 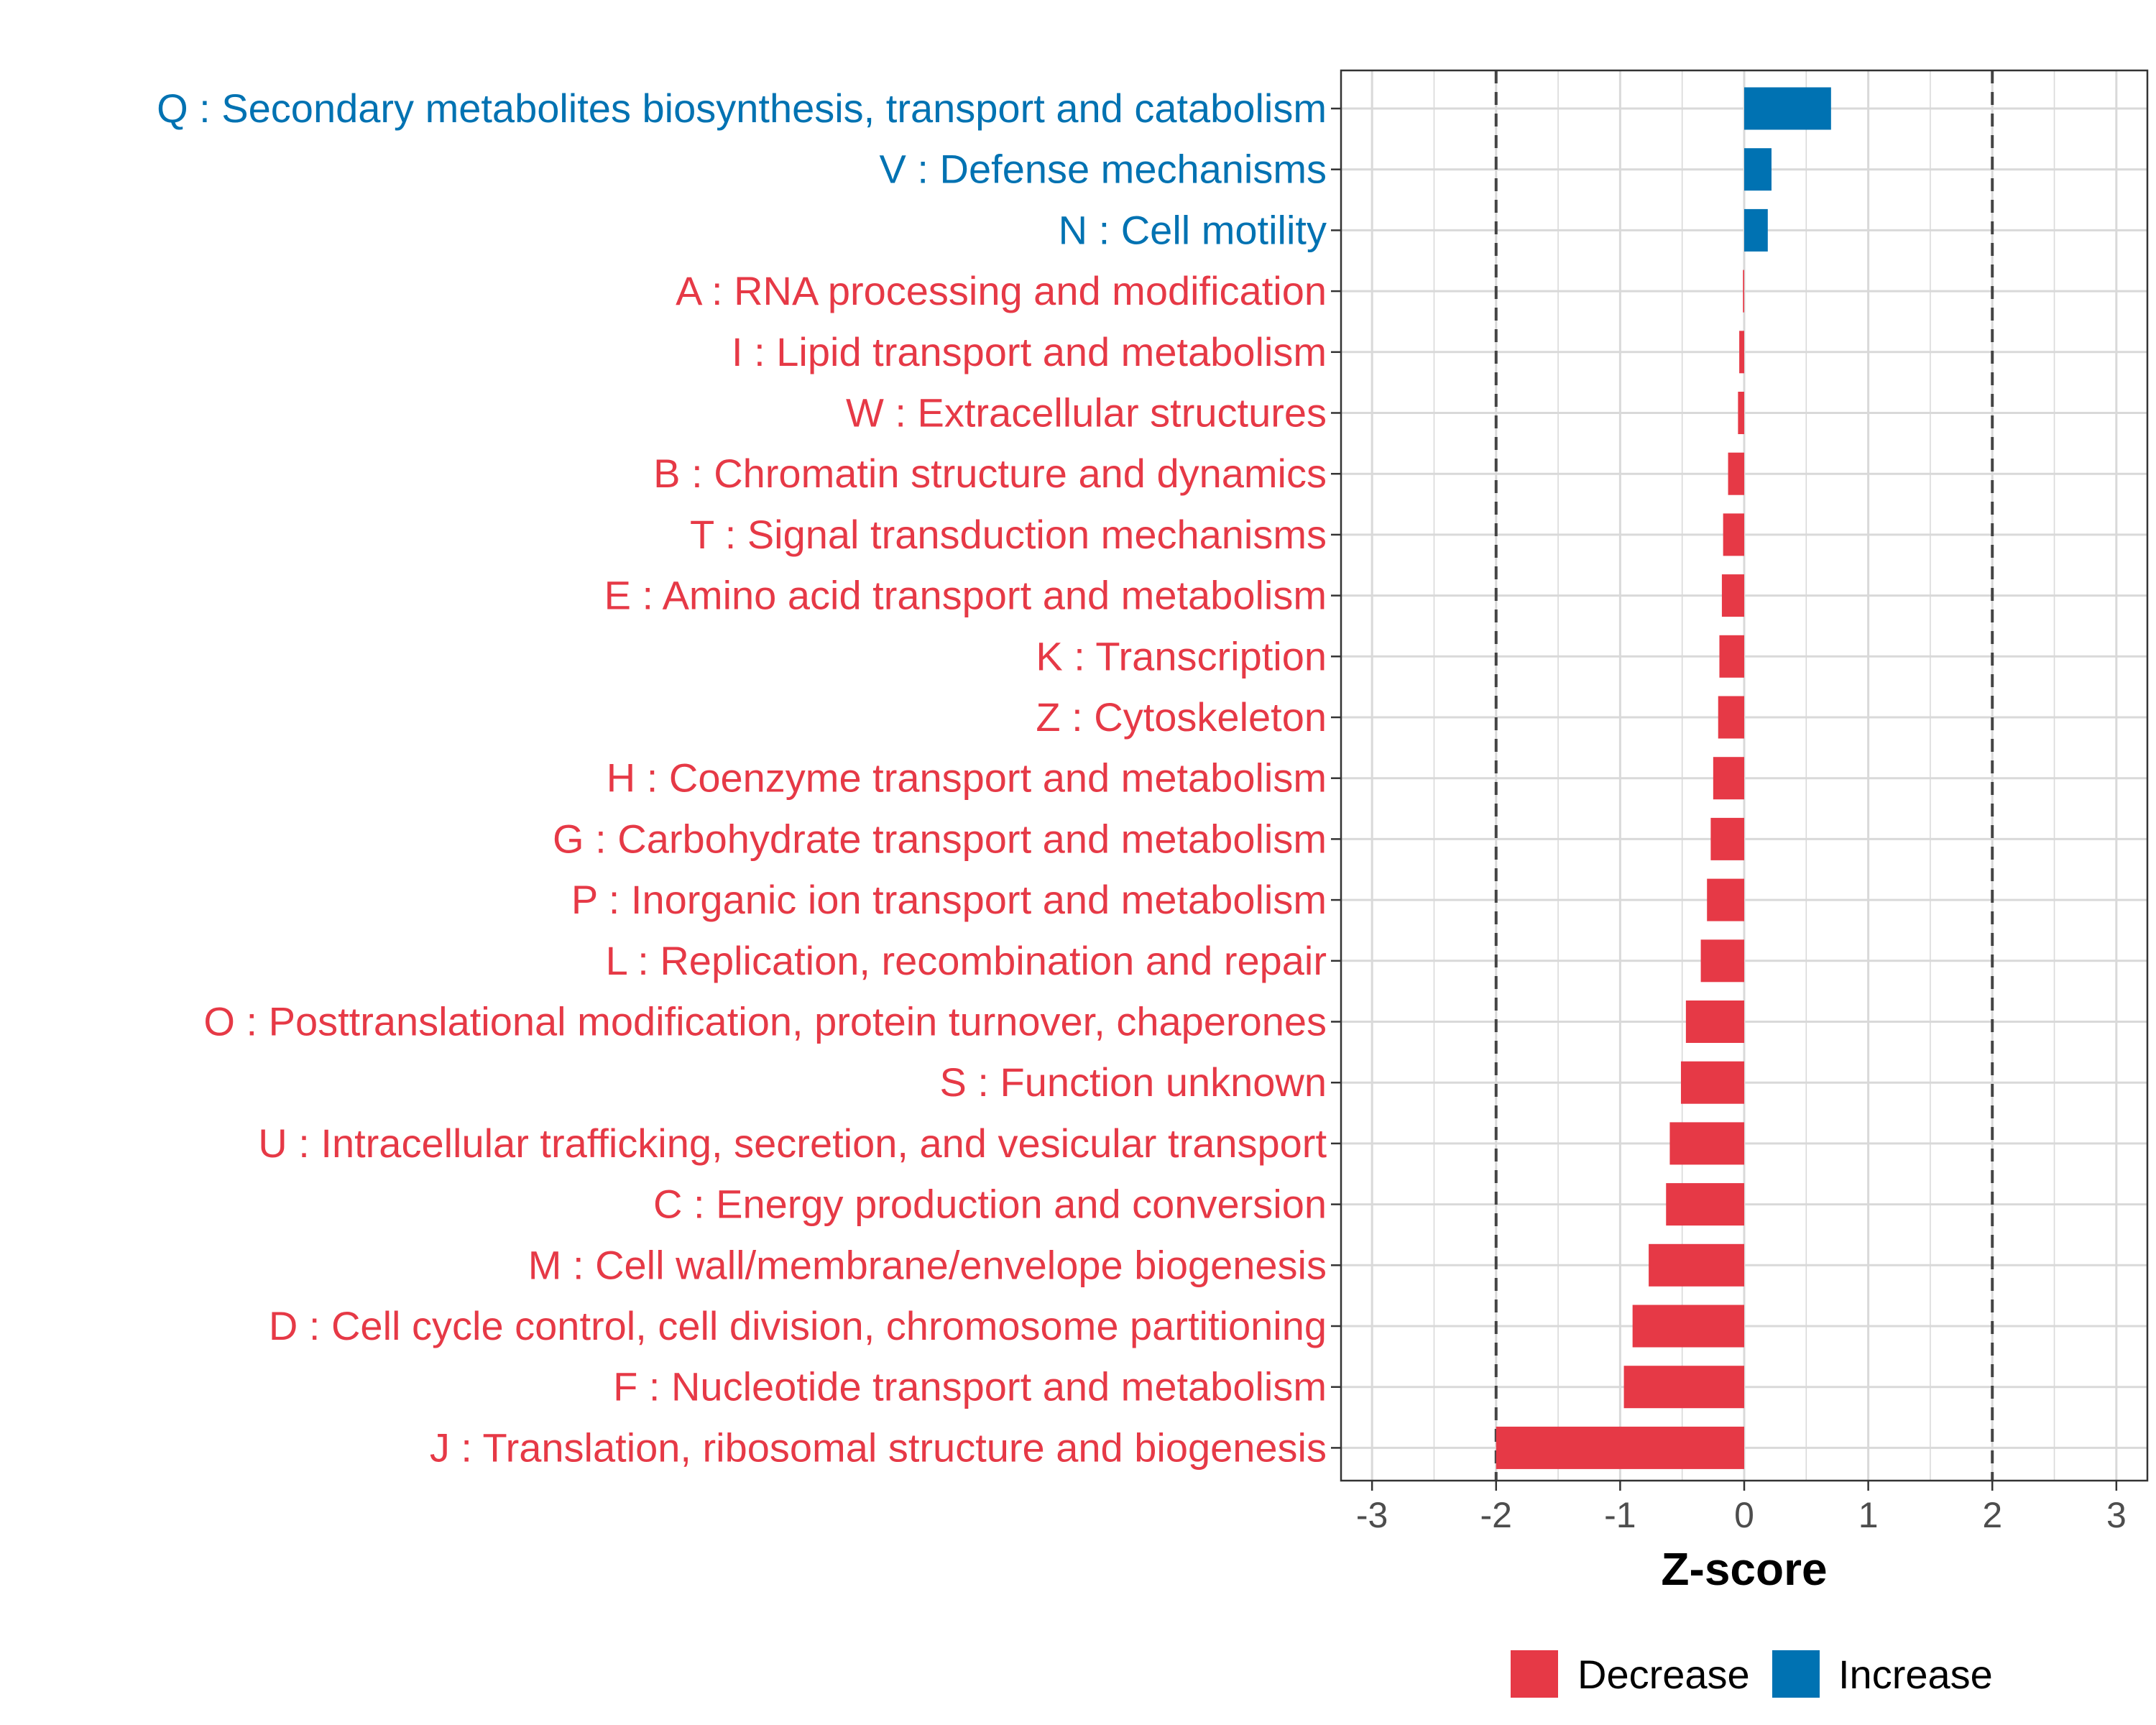 I want to click on category-label: K : Transcription, so click(x=1181, y=655).